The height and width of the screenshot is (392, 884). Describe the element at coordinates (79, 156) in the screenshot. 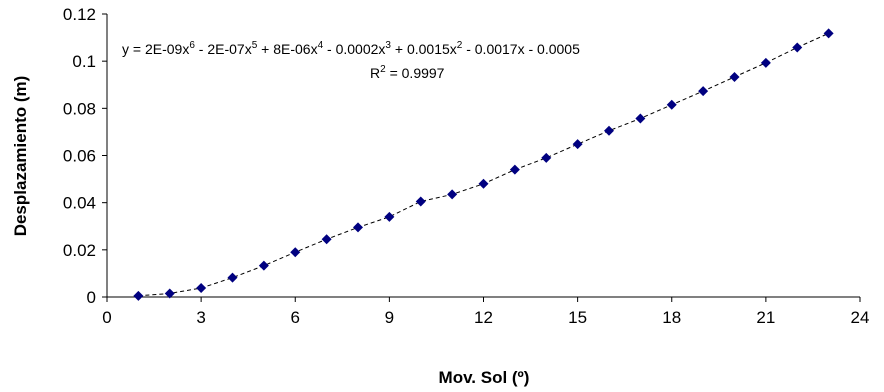

I see `y-tick-label: 0.06` at that location.